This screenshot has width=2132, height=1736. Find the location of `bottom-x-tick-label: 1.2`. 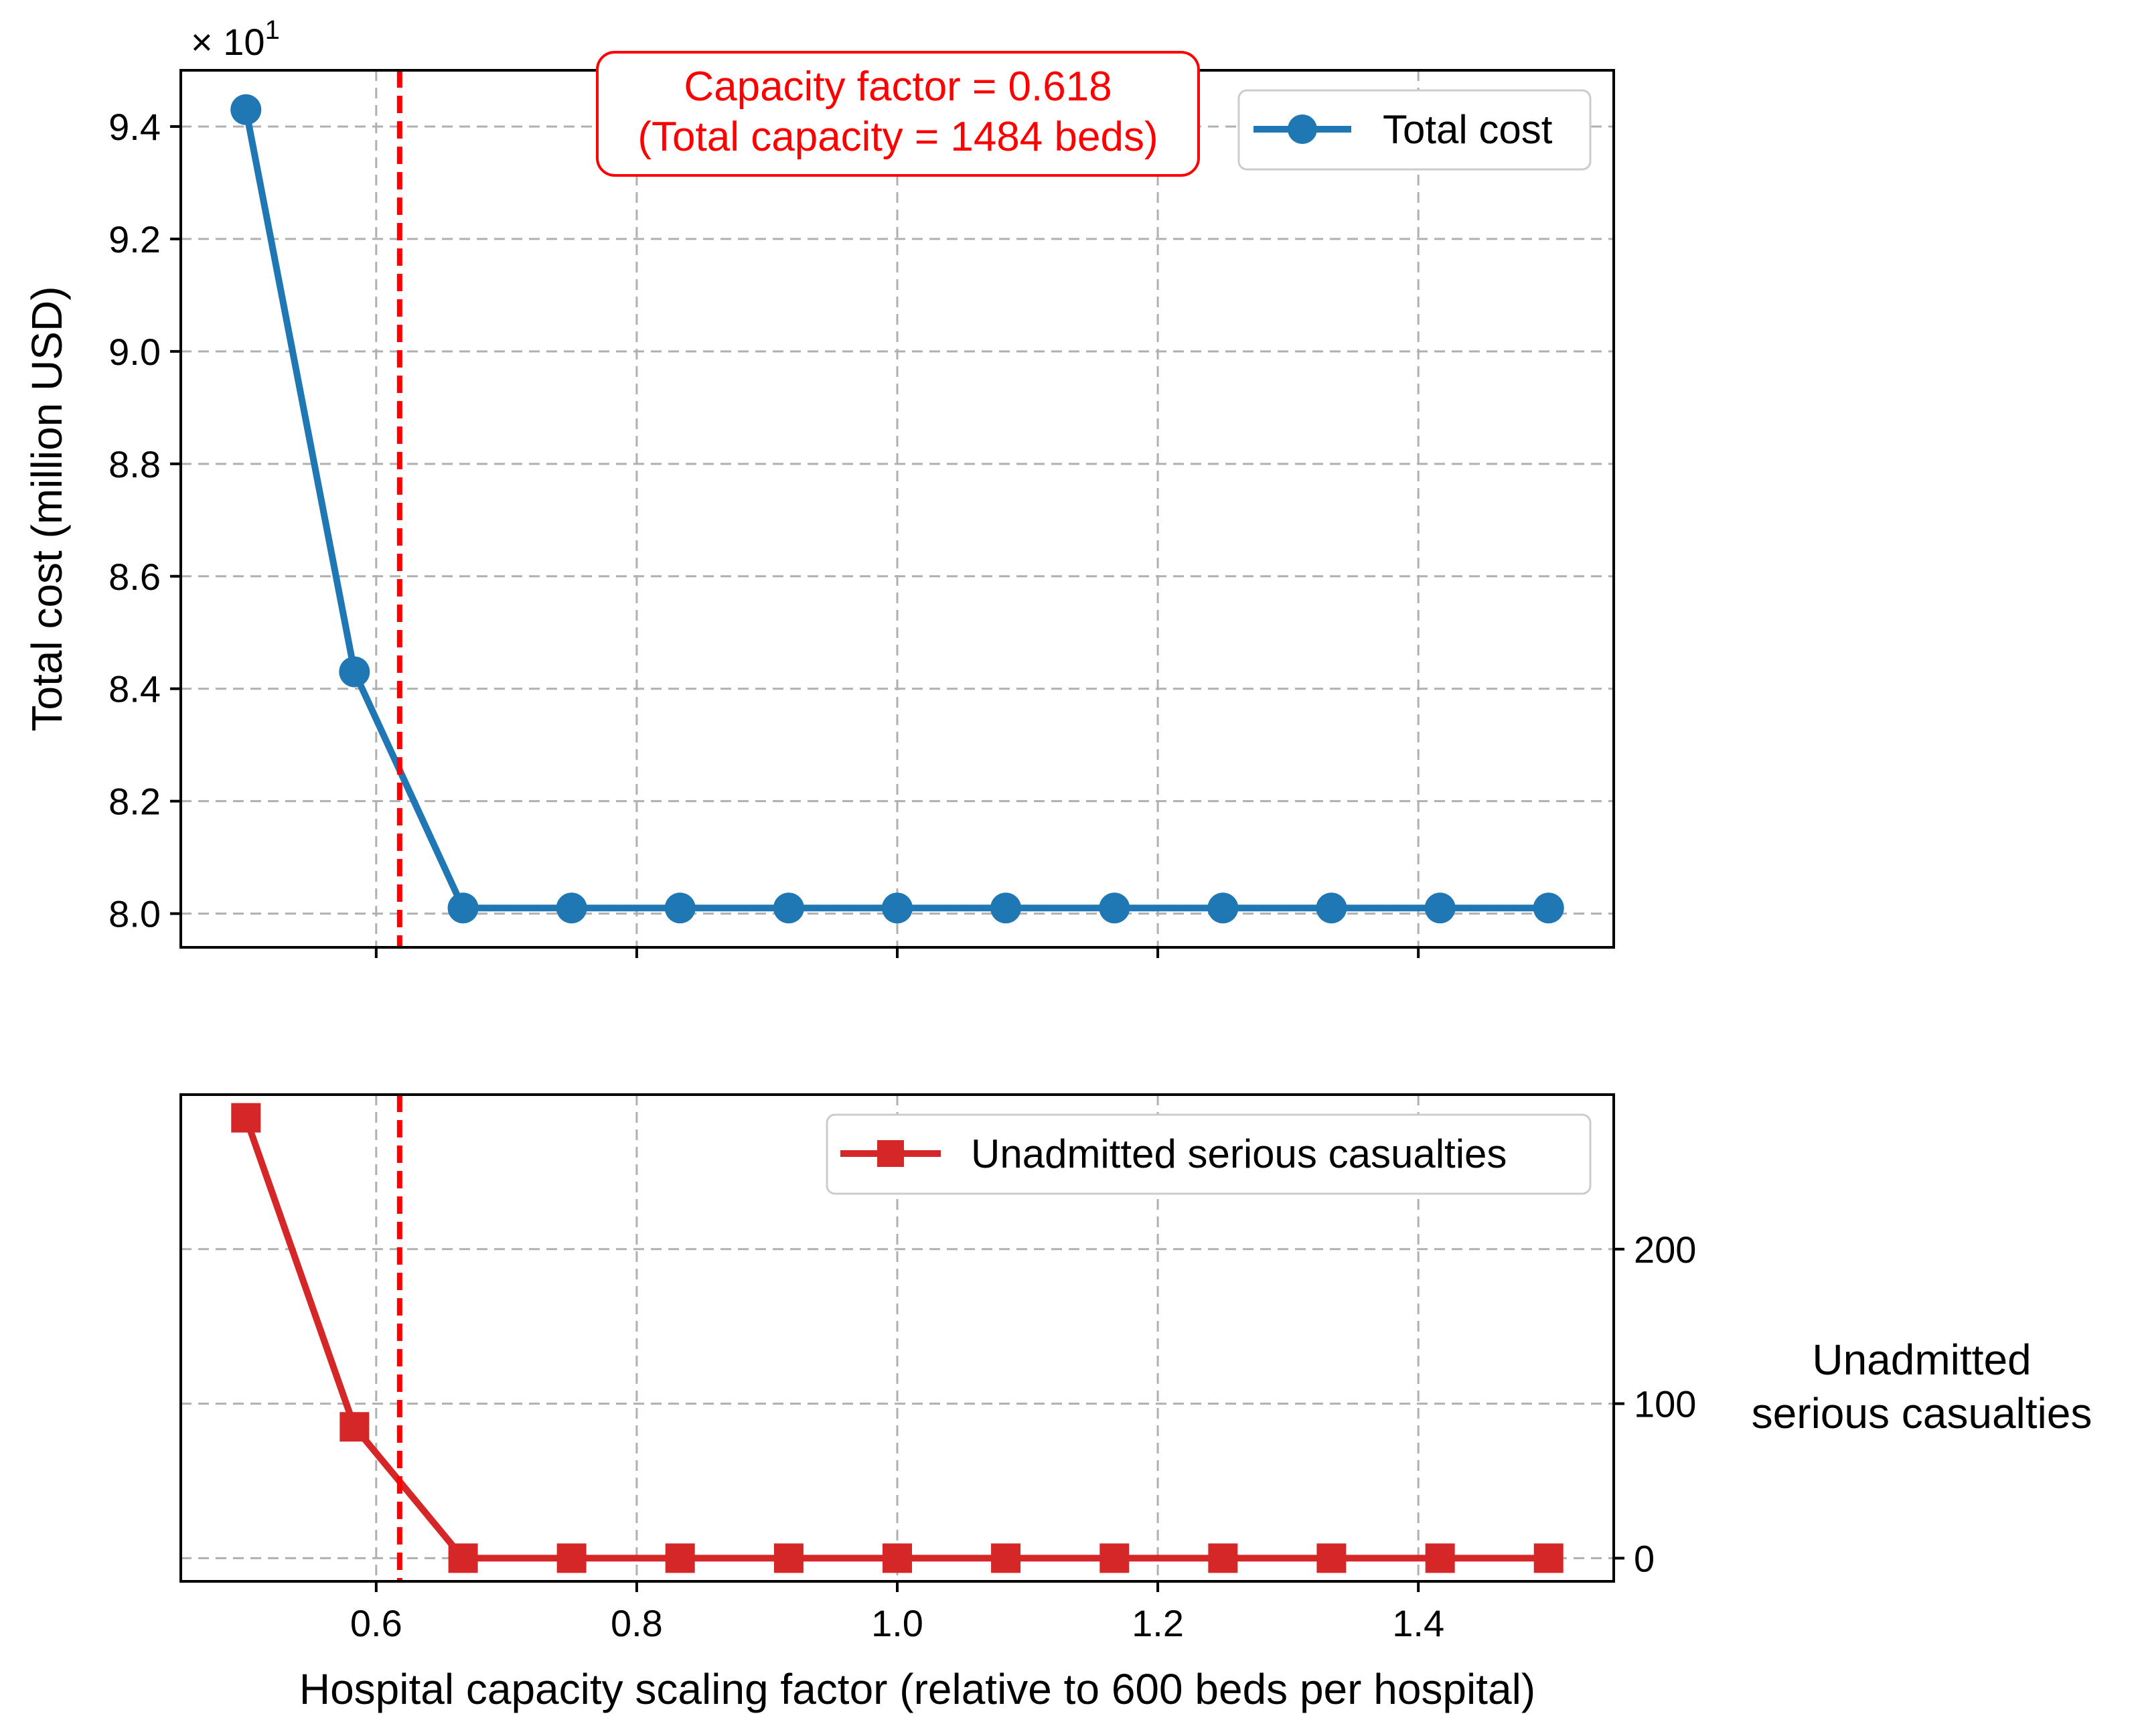

bottom-x-tick-label: 1.2 is located at coordinates (1158, 1623).